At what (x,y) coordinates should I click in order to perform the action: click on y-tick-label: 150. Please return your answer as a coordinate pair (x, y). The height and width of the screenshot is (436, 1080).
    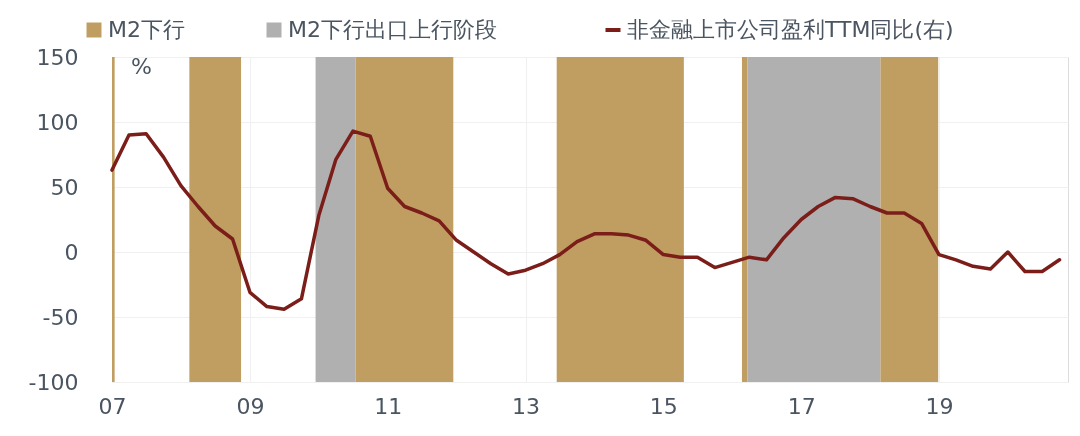
    Looking at the image, I should click on (57, 57).